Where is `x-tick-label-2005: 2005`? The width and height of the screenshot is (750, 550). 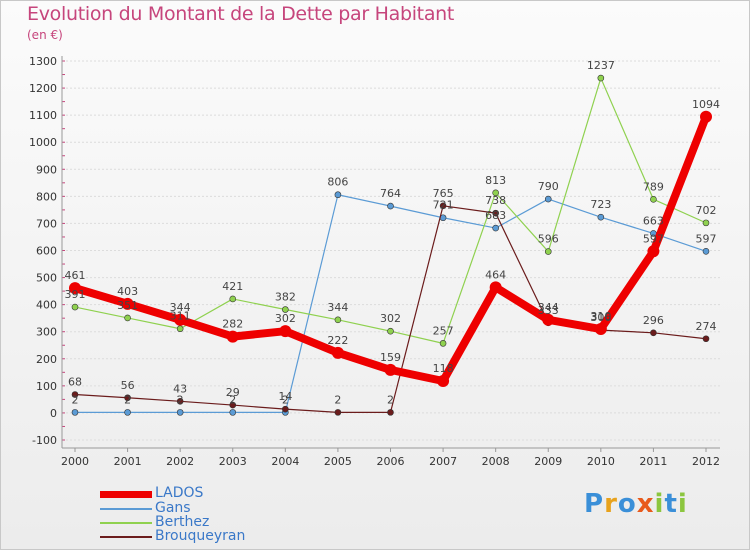 x-tick-label-2005: 2005 is located at coordinates (338, 461).